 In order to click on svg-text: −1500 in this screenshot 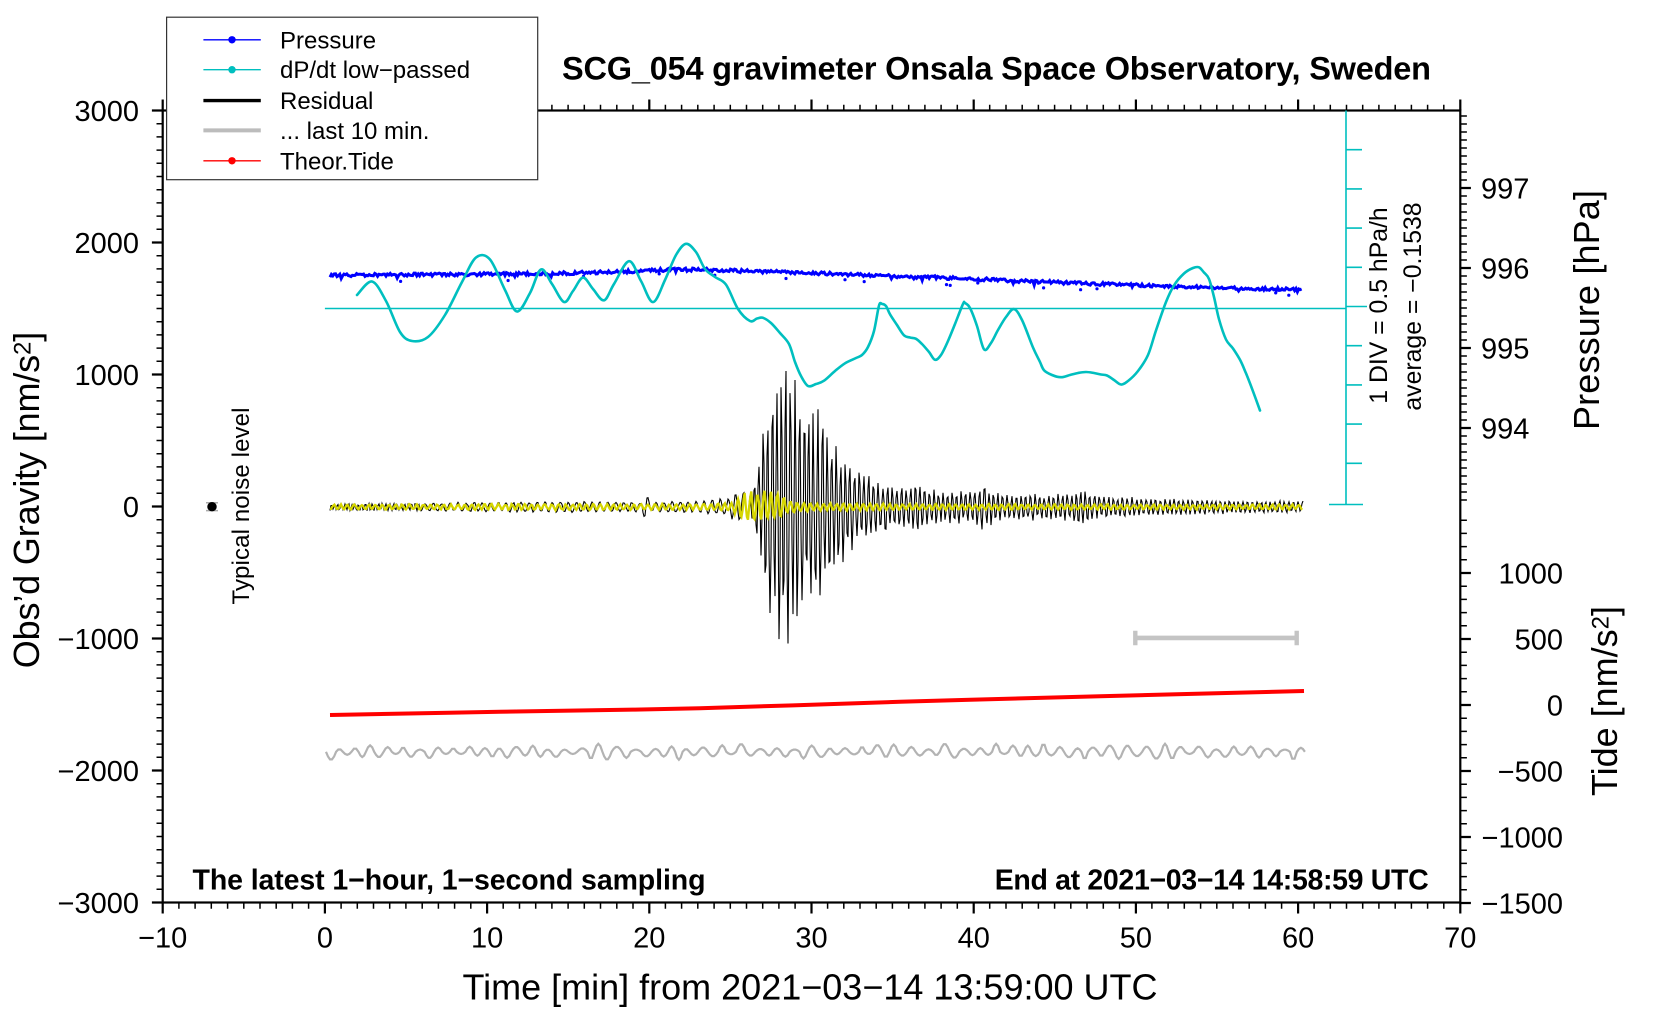, I will do `click(1522, 905)`.